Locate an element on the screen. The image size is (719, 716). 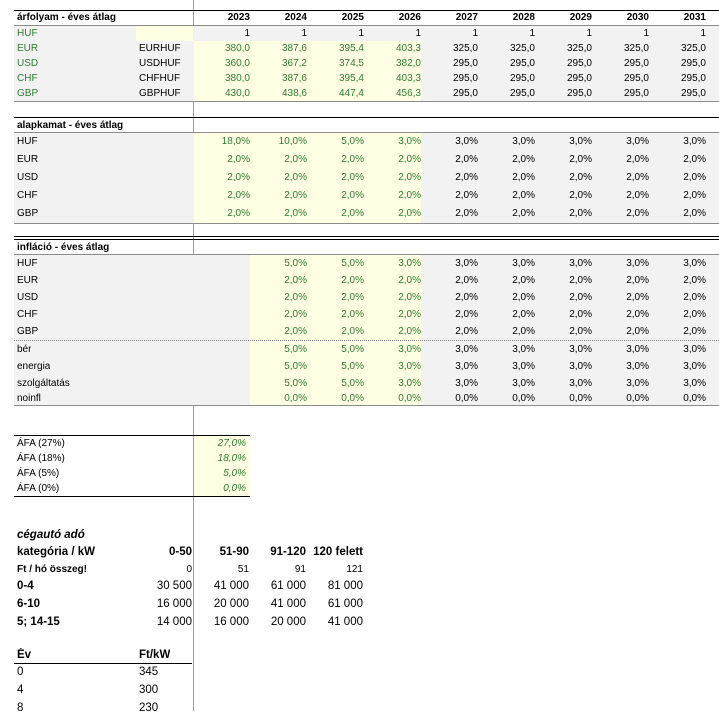
car-tax-cell: 30 500 is located at coordinates (174, 586).